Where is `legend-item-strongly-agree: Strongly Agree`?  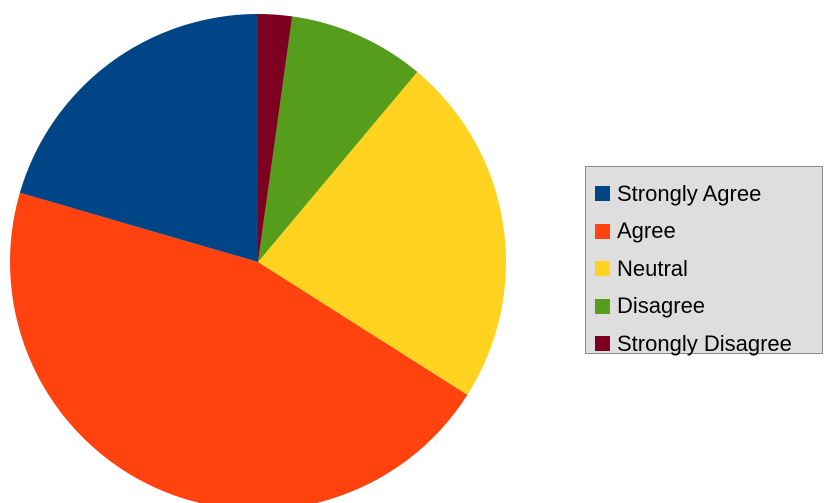
legend-item-strongly-agree: Strongly Agree is located at coordinates (708, 194).